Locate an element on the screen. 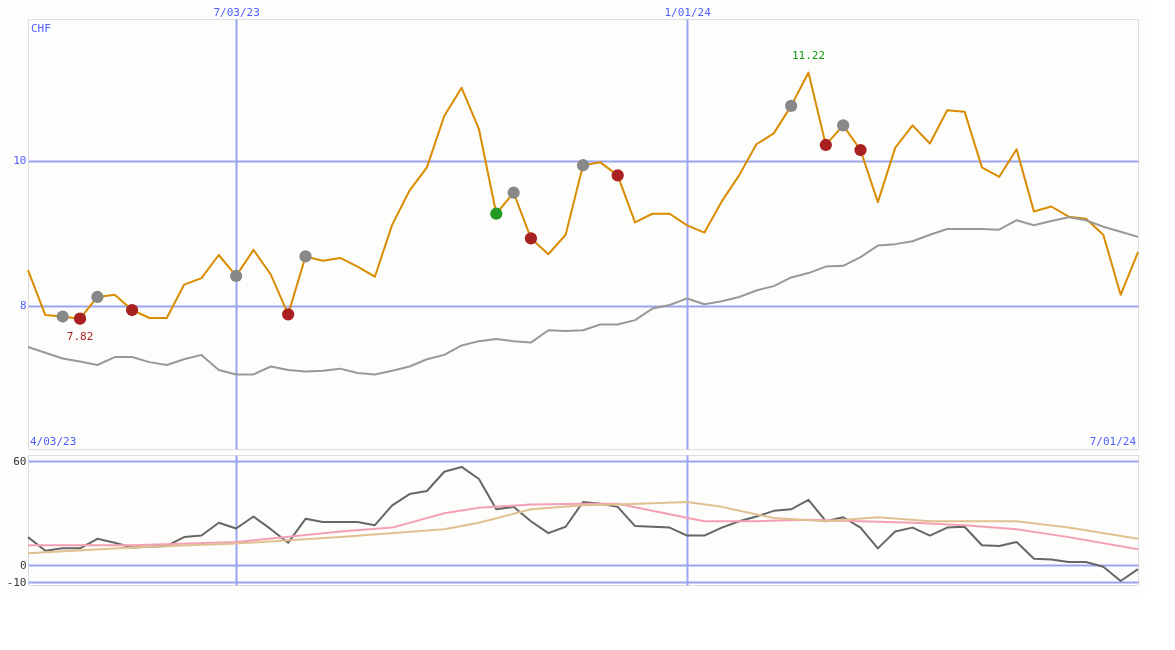  annotation: 7/01/24 is located at coordinates (1113, 441).